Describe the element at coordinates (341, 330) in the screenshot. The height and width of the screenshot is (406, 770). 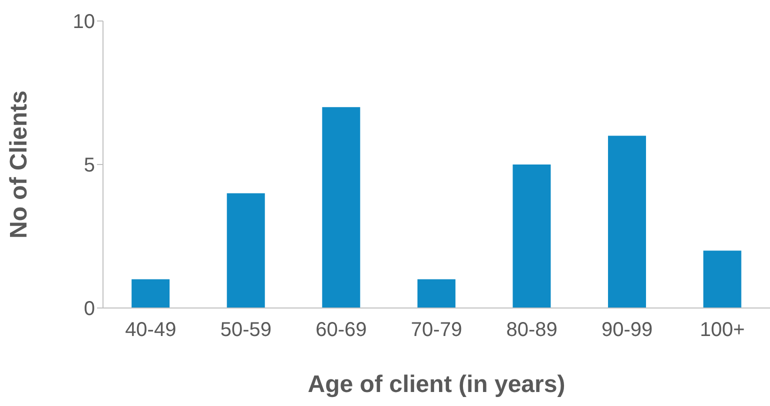
I see `x-tick-label: 60-69` at that location.